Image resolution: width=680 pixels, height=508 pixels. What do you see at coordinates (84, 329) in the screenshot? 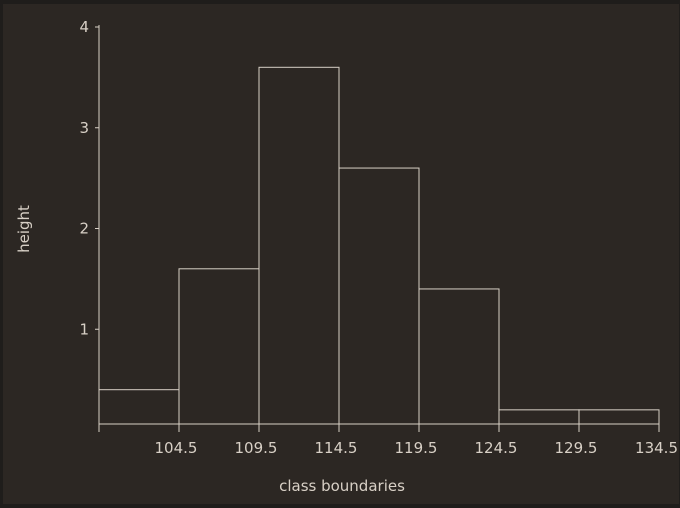
I see `y-tick-label-1: 1` at bounding box center [84, 329].